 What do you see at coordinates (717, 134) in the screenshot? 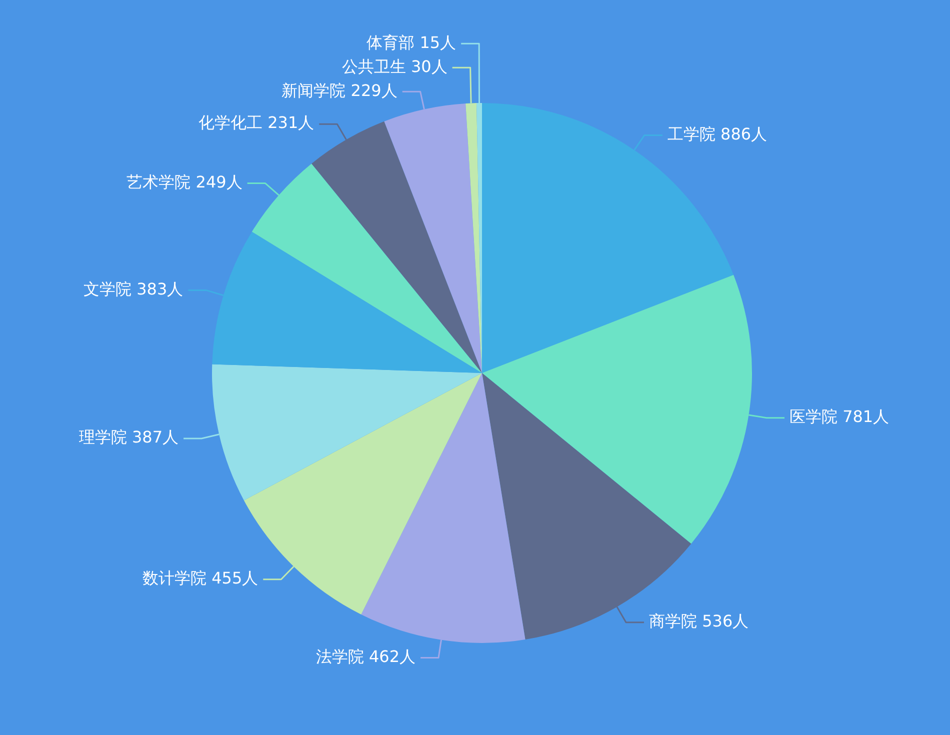
I see `slice-label: 工学院 886人` at bounding box center [717, 134].